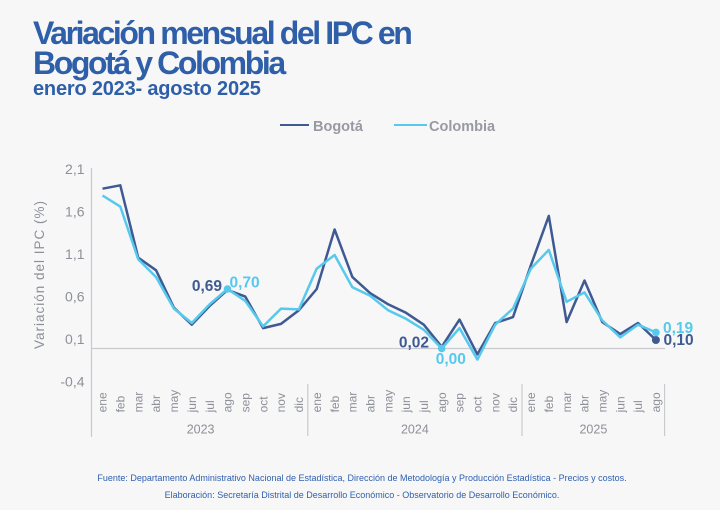  Describe the element at coordinates (201, 430) in the screenshot. I see `svg-text: 2023` at that location.